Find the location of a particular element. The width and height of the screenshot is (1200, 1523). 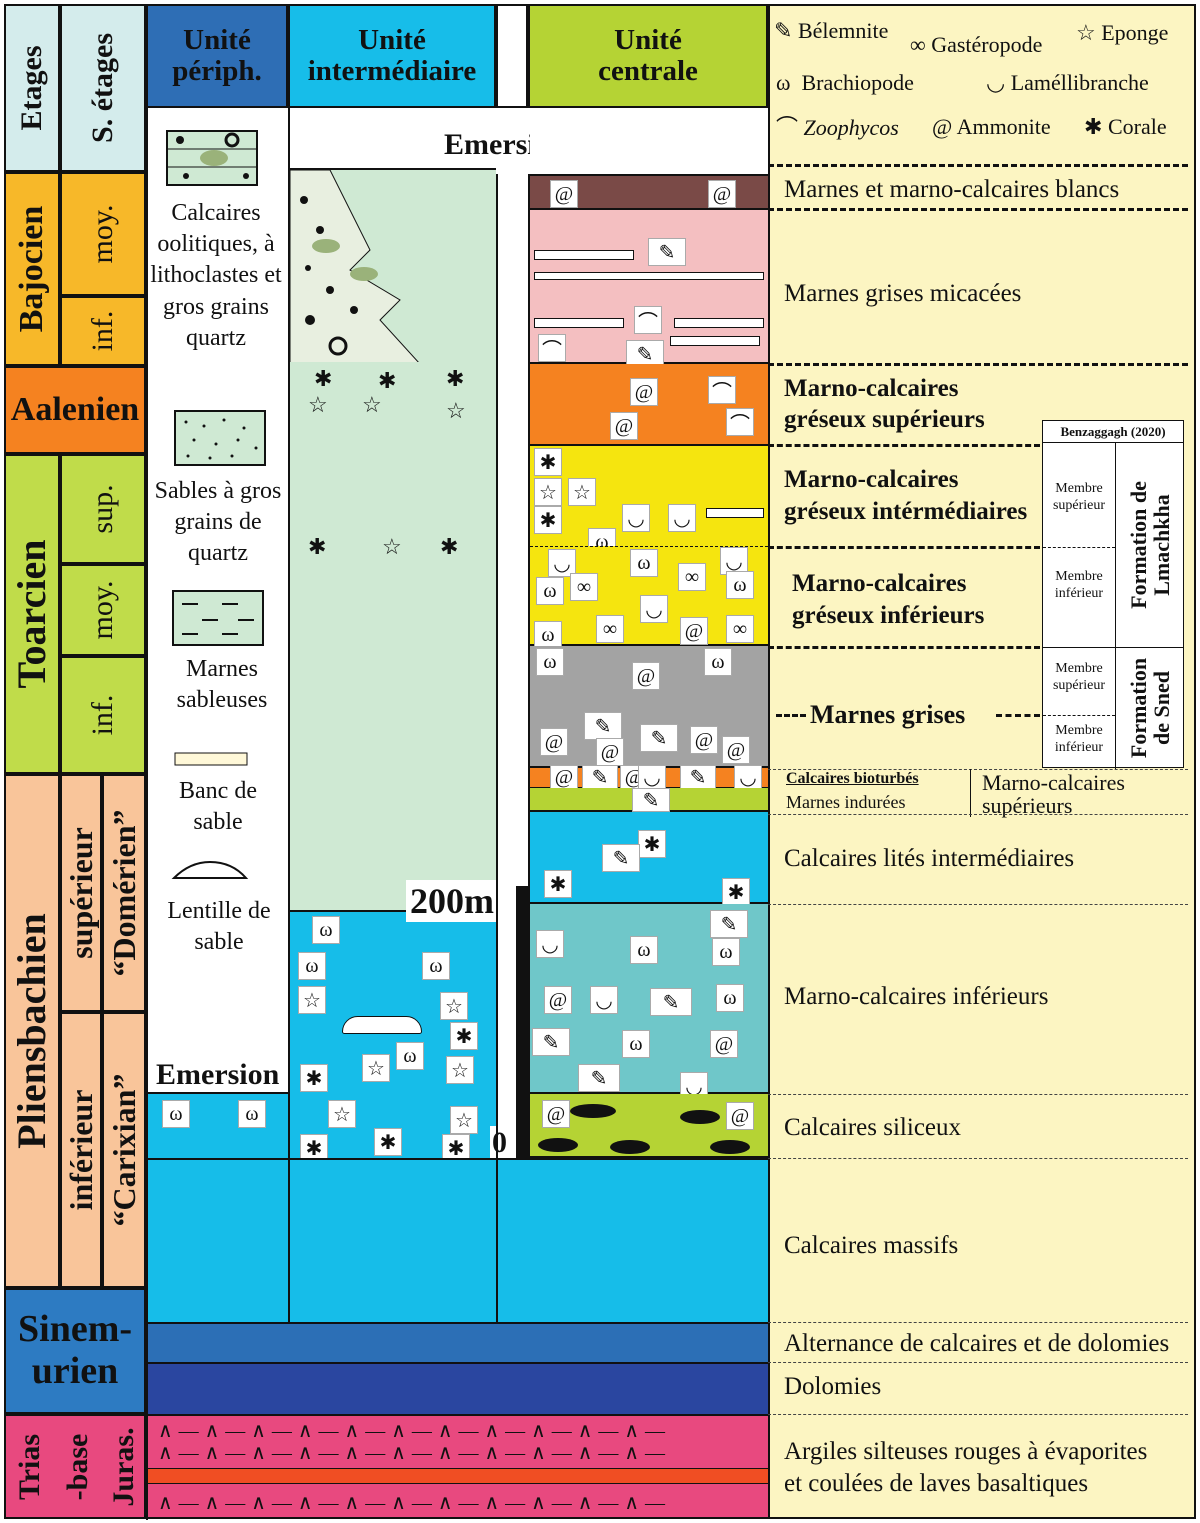

legend-sables: Sables à gros grains de quartz is located at coordinates (218, 522).